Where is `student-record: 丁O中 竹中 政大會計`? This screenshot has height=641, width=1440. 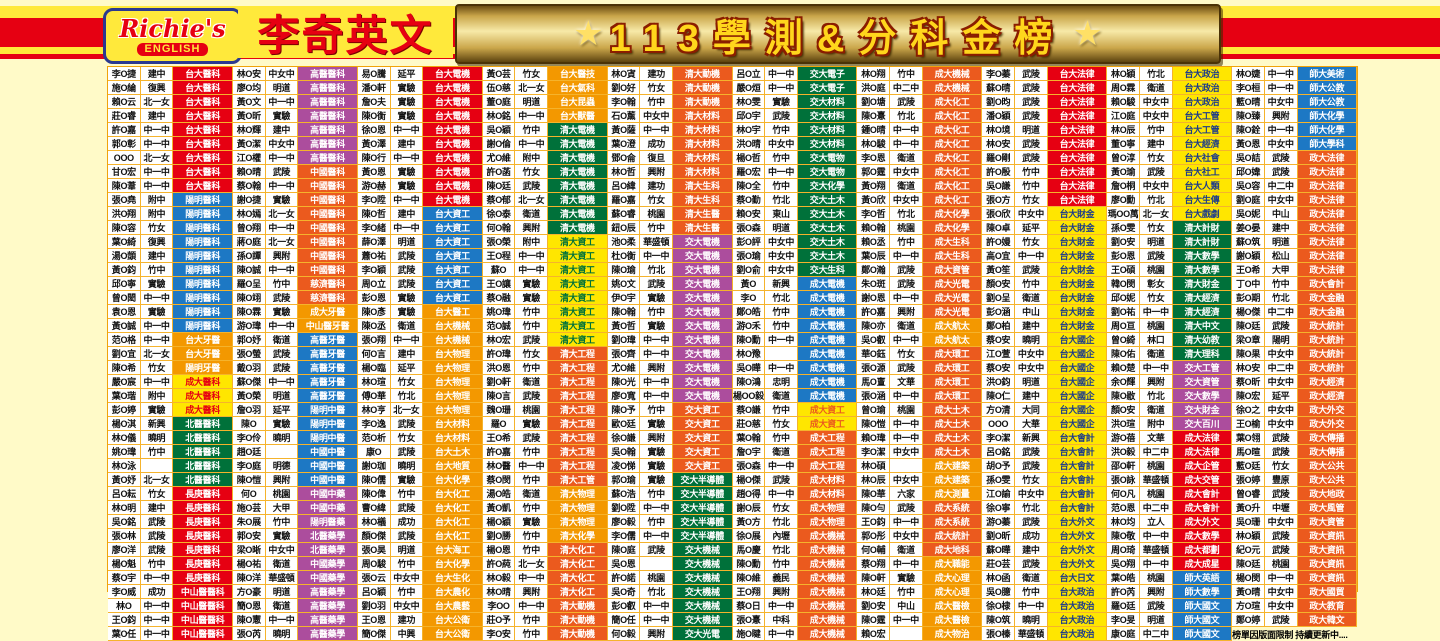
student-record: 丁O中 竹中 政大會計 is located at coordinates (1295, 284).